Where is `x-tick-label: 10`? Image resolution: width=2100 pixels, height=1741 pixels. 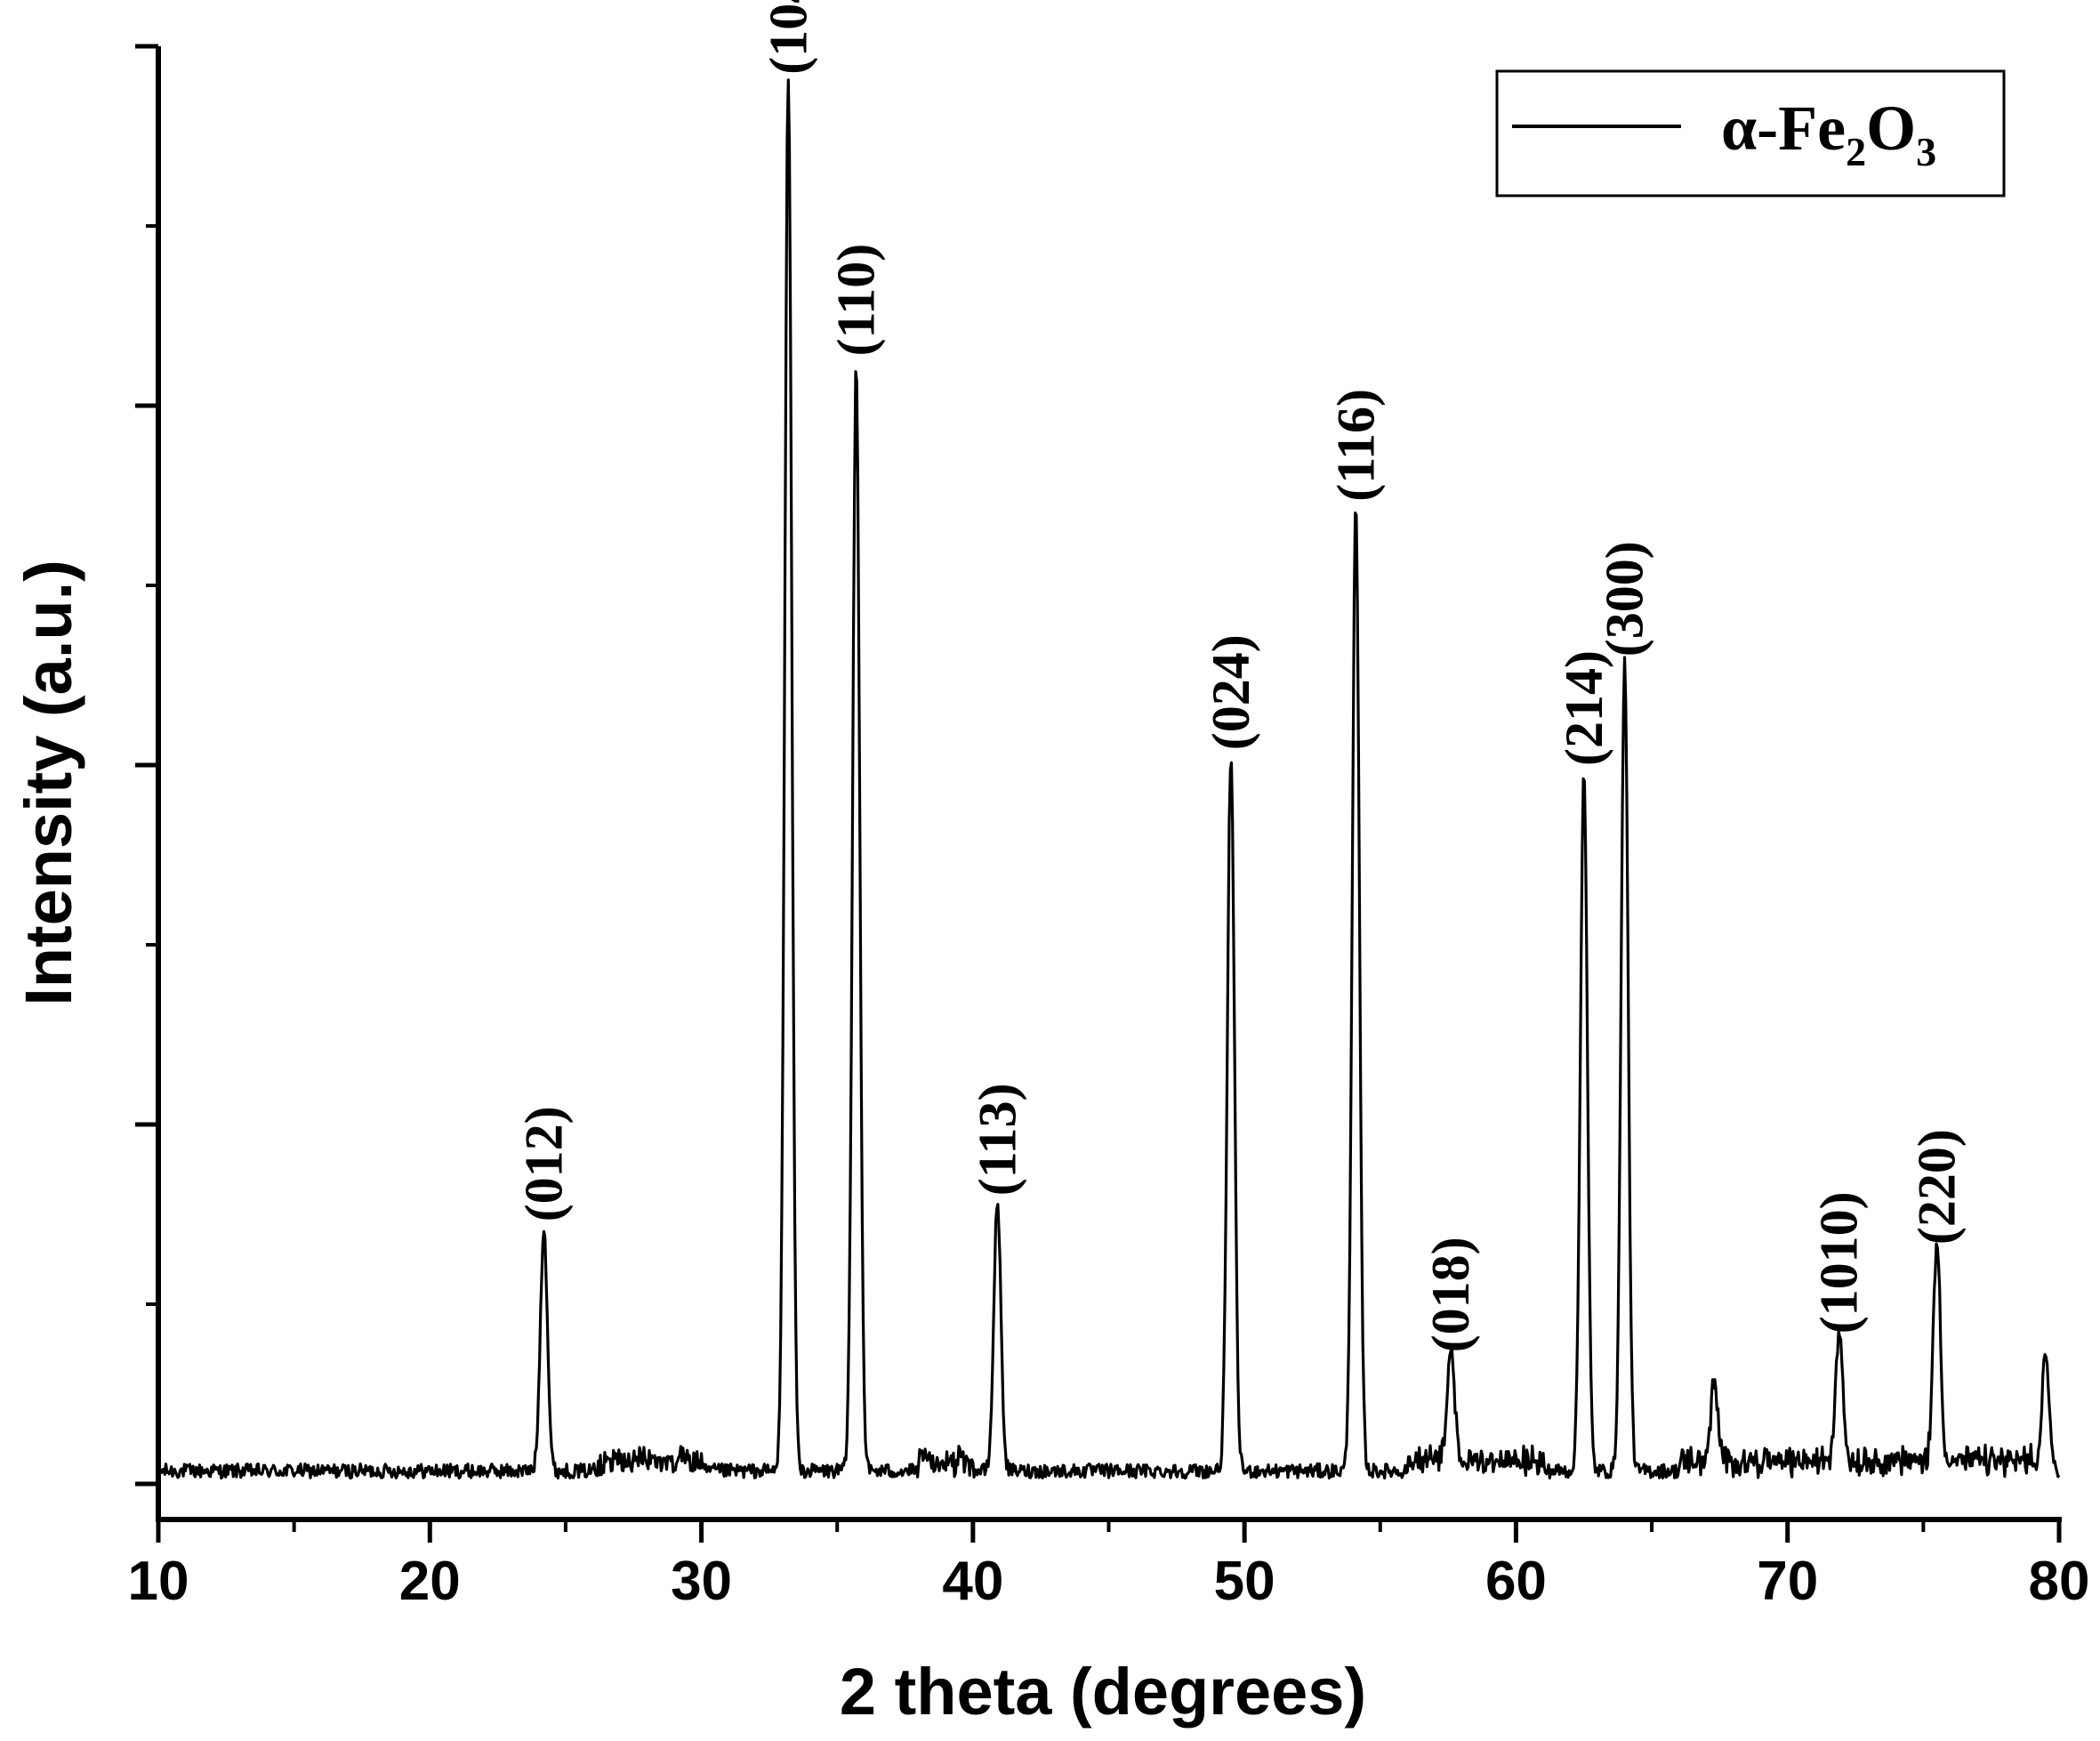 x-tick-label: 10 is located at coordinates (158, 1581).